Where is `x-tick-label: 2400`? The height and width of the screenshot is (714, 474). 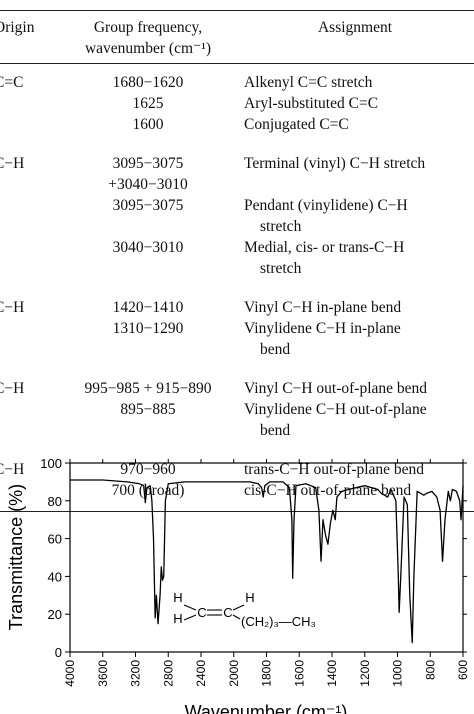 x-tick-label: 2400 is located at coordinates (201, 673).